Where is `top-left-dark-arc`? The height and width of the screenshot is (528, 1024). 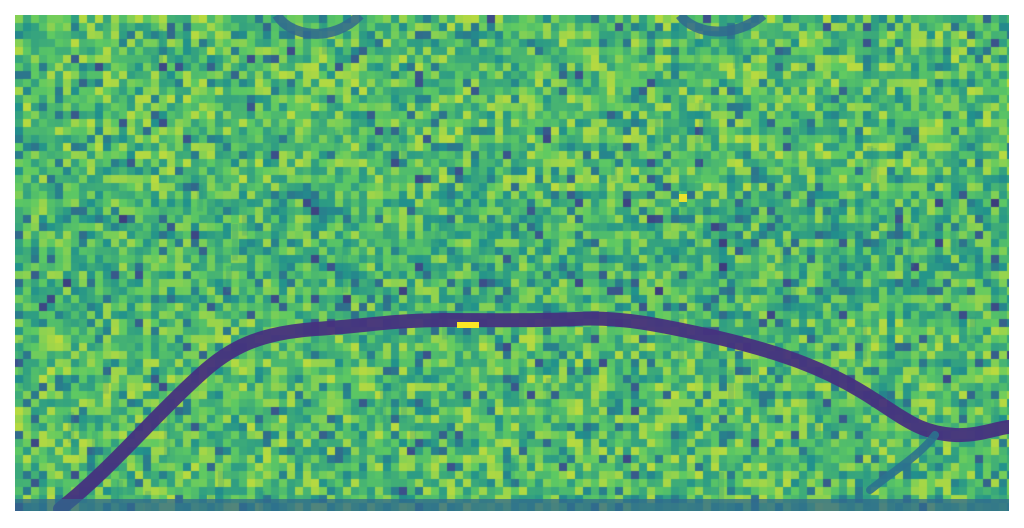
top-left-dark-arc is located at coordinates (318, 27).